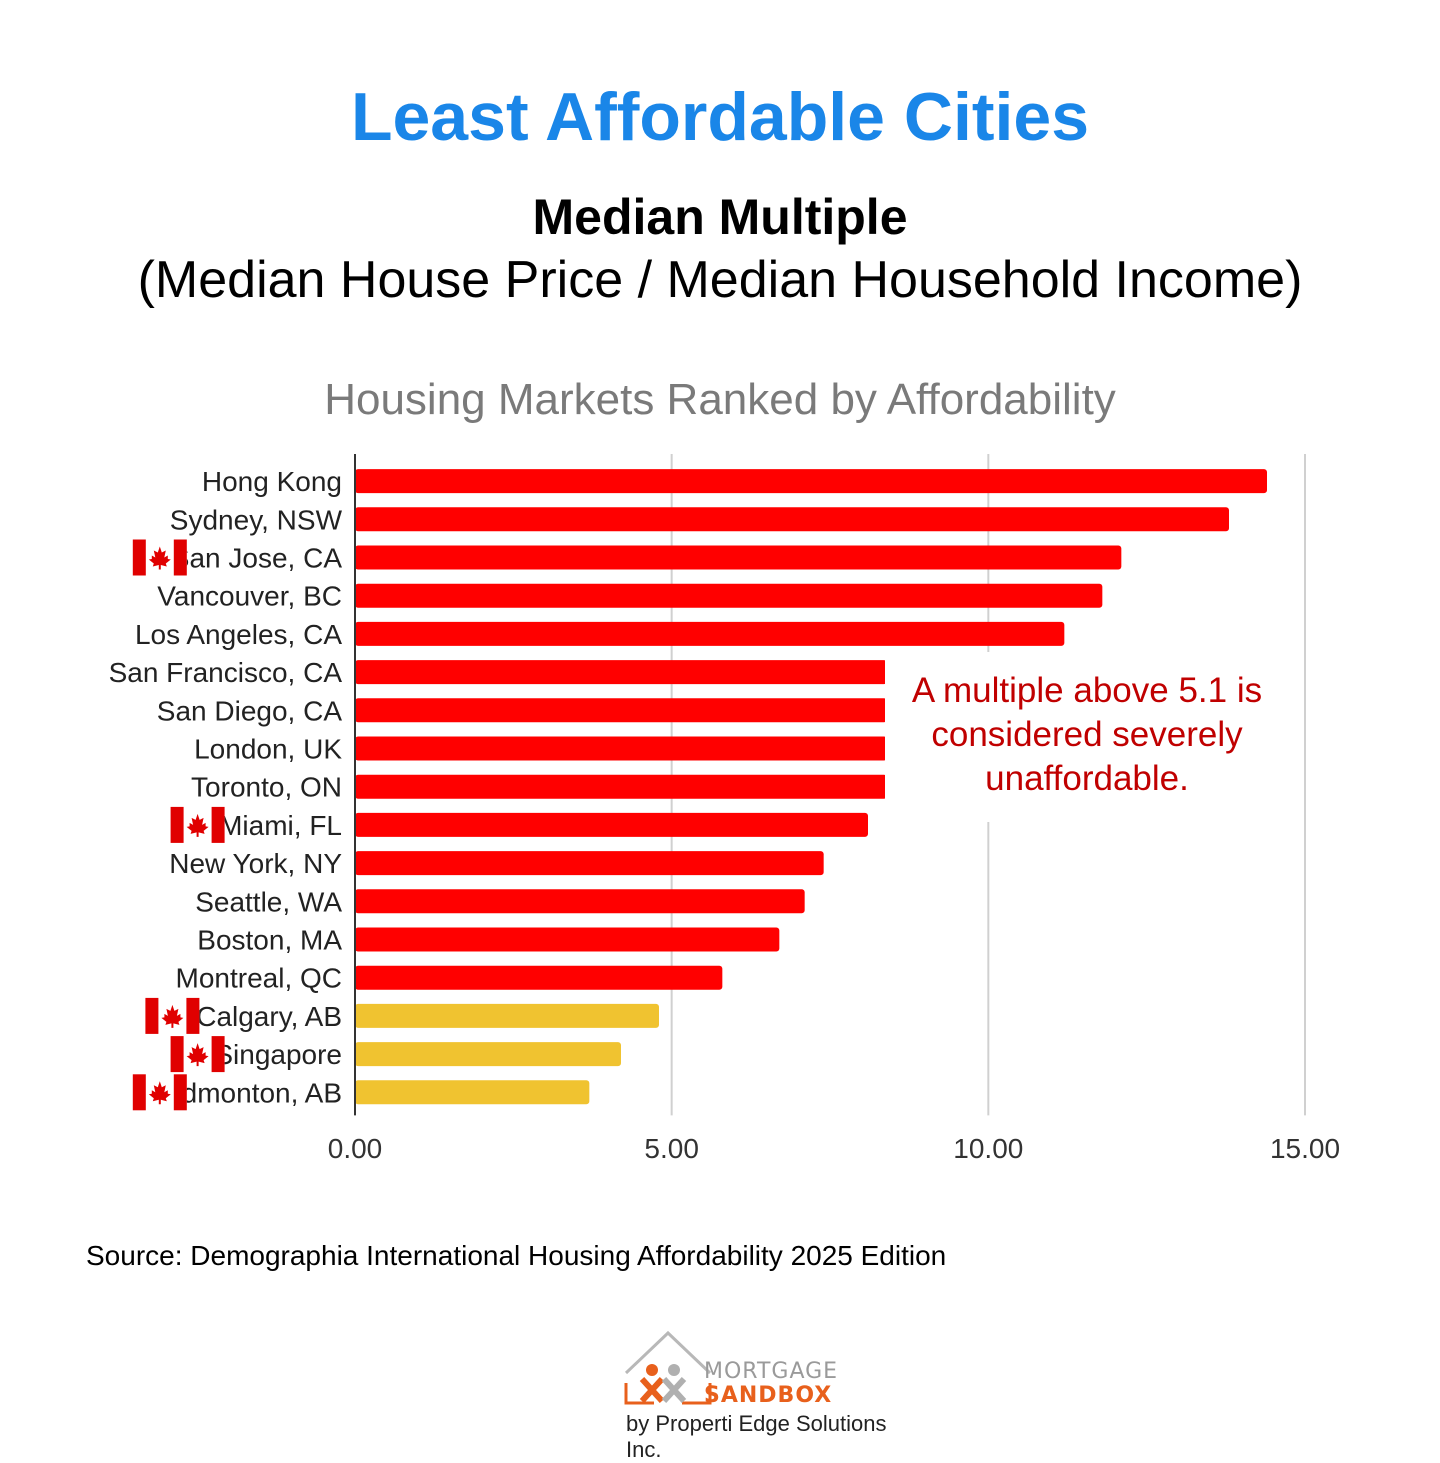 The image size is (1440, 1463). What do you see at coordinates (1087, 778) in the screenshot?
I see `annotation-text: unaffordable.` at bounding box center [1087, 778].